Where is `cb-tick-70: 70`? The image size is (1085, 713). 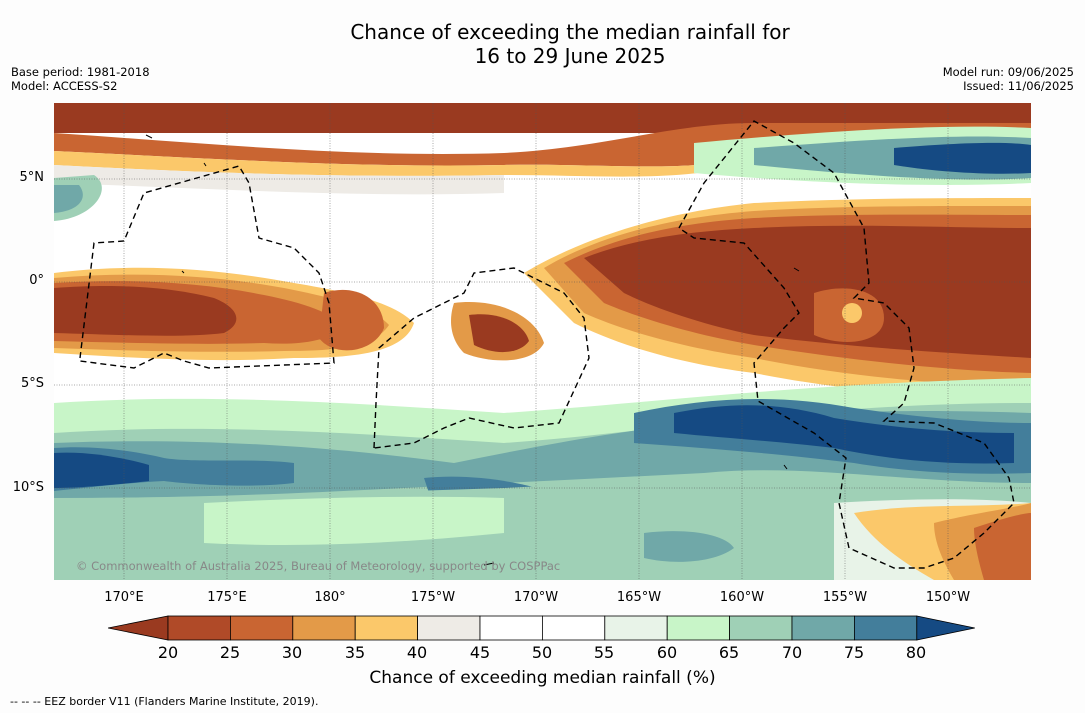
cb-tick-70: 70 is located at coordinates (792, 652).